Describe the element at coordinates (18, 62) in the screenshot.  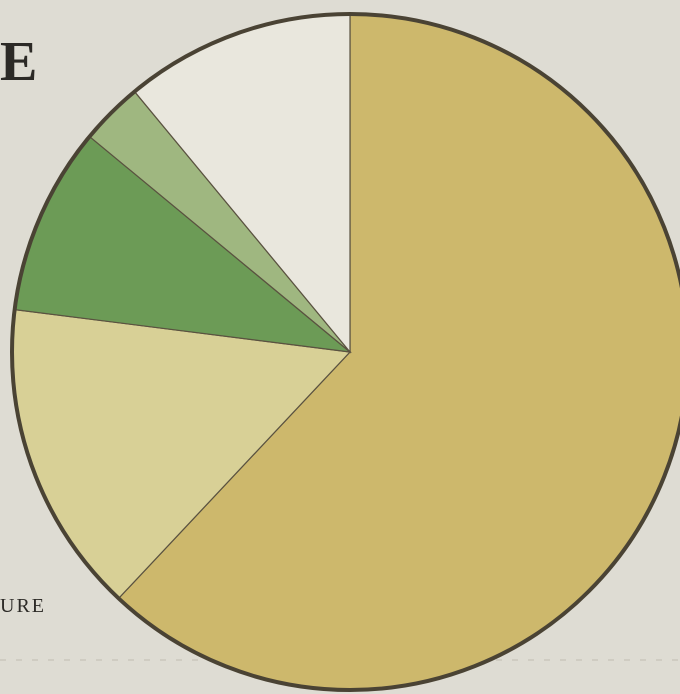
I see `annotation: E` at that location.